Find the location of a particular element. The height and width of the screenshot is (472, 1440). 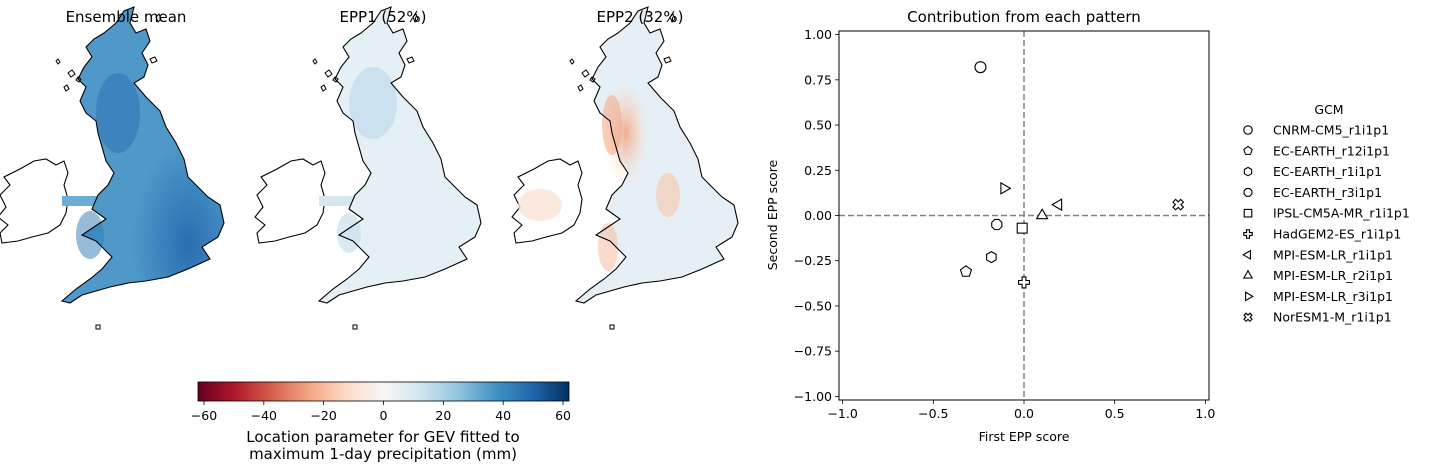

colorbar-tick-label: −20 is located at coordinates (323, 415).